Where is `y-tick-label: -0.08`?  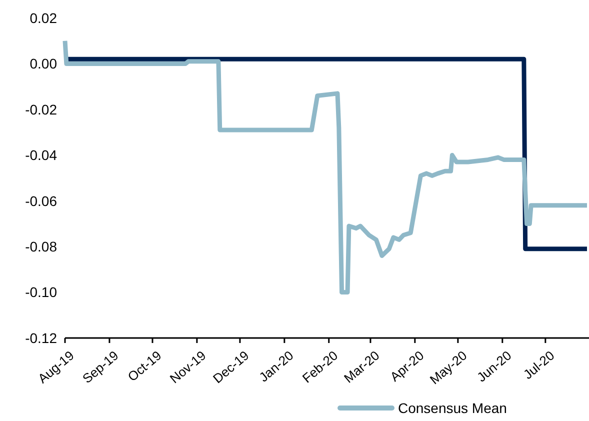 y-tick-label: -0.08 is located at coordinates (41, 246).